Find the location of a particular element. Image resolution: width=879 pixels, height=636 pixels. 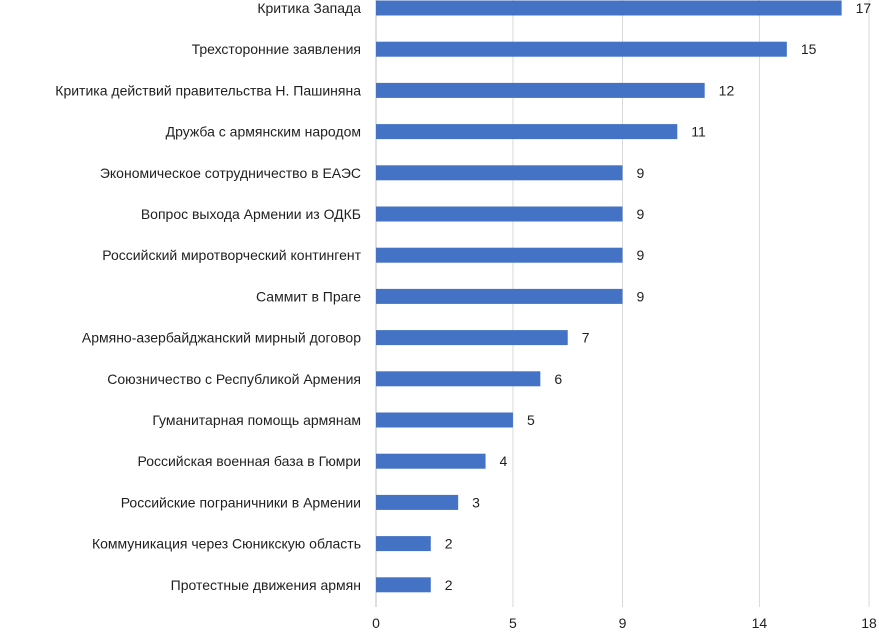

value-label: 15 is located at coordinates (809, 49).